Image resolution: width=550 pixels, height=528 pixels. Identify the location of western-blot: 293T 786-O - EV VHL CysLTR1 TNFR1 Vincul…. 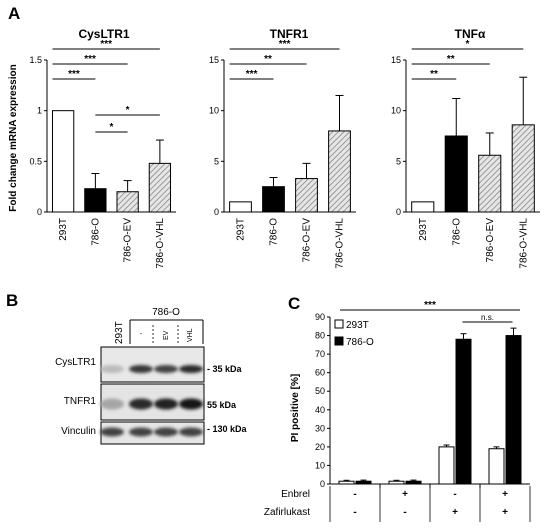
(151, 376).